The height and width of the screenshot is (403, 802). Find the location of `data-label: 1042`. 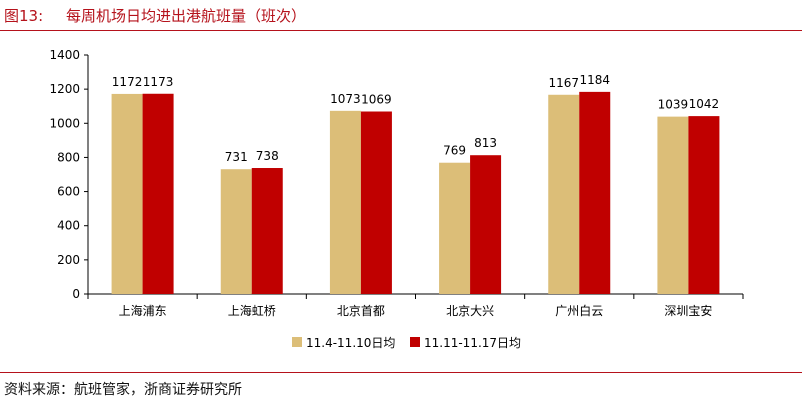

data-label: 1042 is located at coordinates (704, 104).